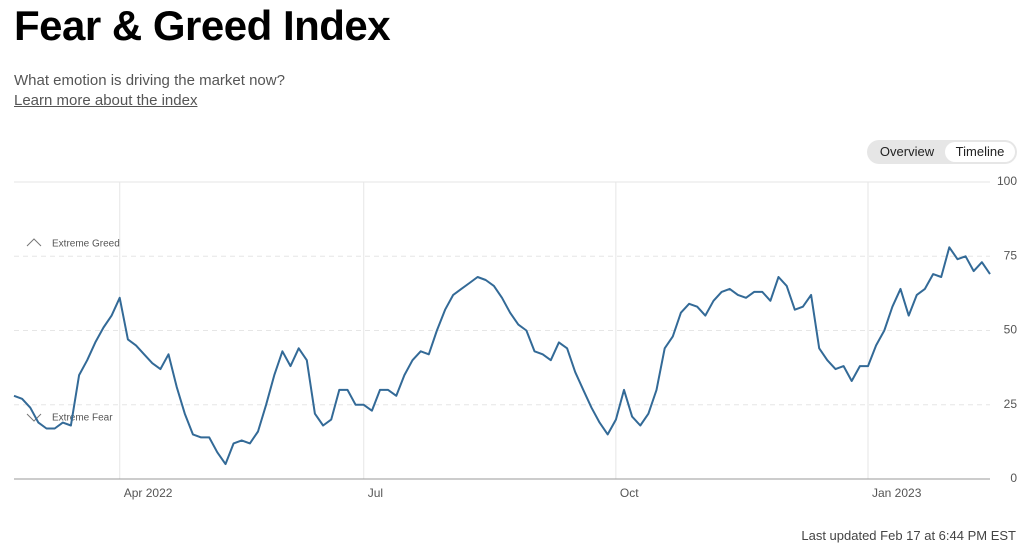 This screenshot has height=551, width=1030. I want to click on y-tick-label: 100, so click(1007, 181).